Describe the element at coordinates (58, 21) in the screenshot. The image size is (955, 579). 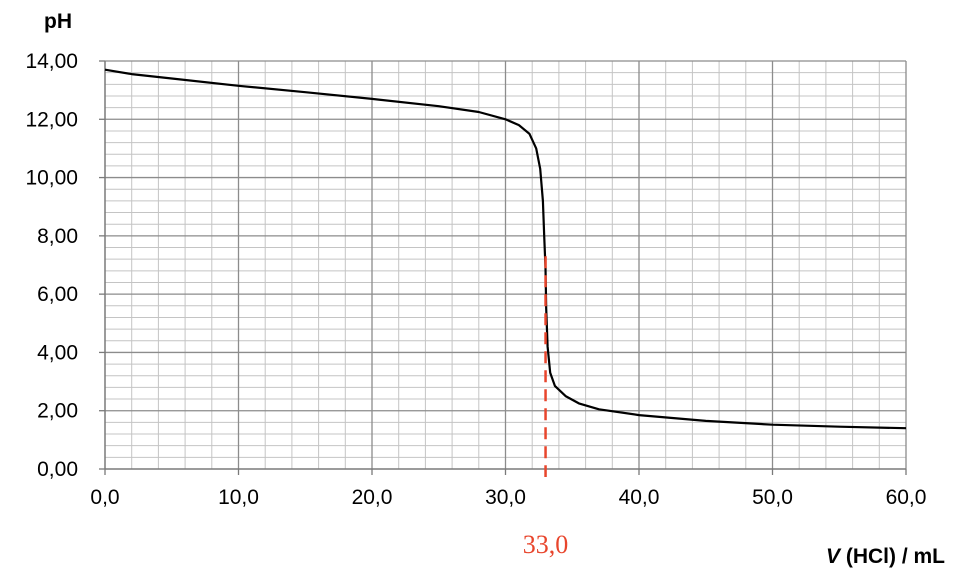
I see `y-axis-title: pH` at that location.